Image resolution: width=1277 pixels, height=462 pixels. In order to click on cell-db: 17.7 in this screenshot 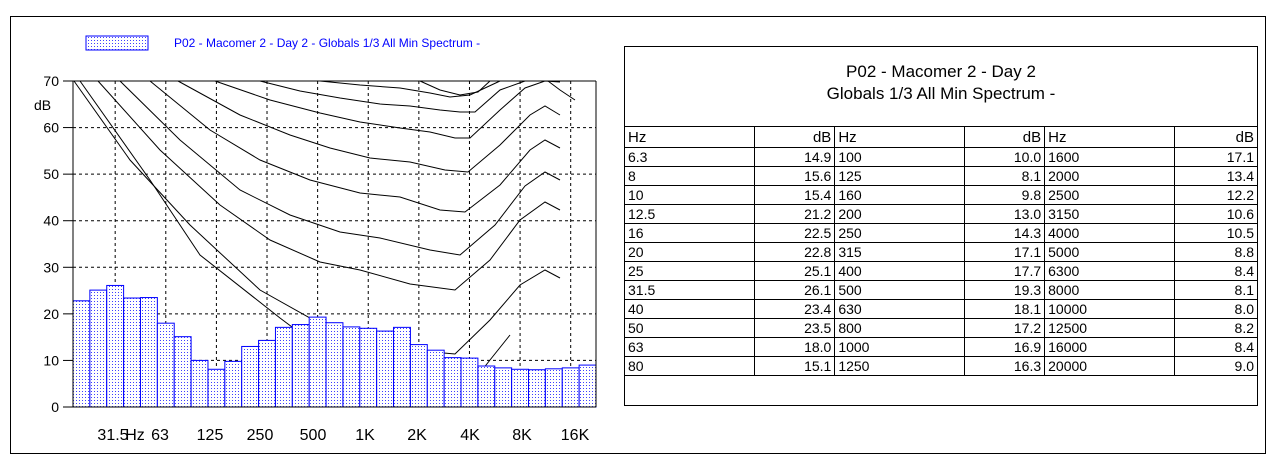, I will do `click(1004, 271)`.